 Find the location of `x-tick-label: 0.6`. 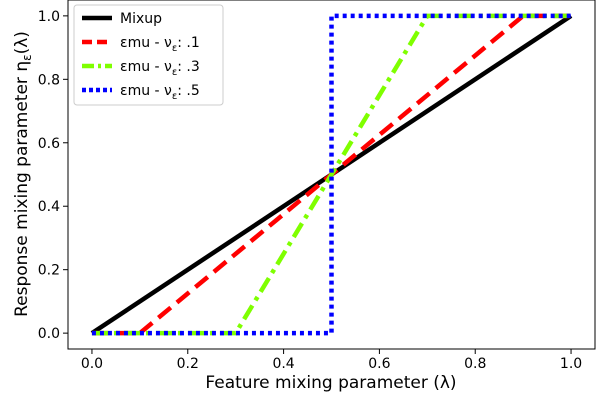

x-tick-label: 0.6 is located at coordinates (379, 364).